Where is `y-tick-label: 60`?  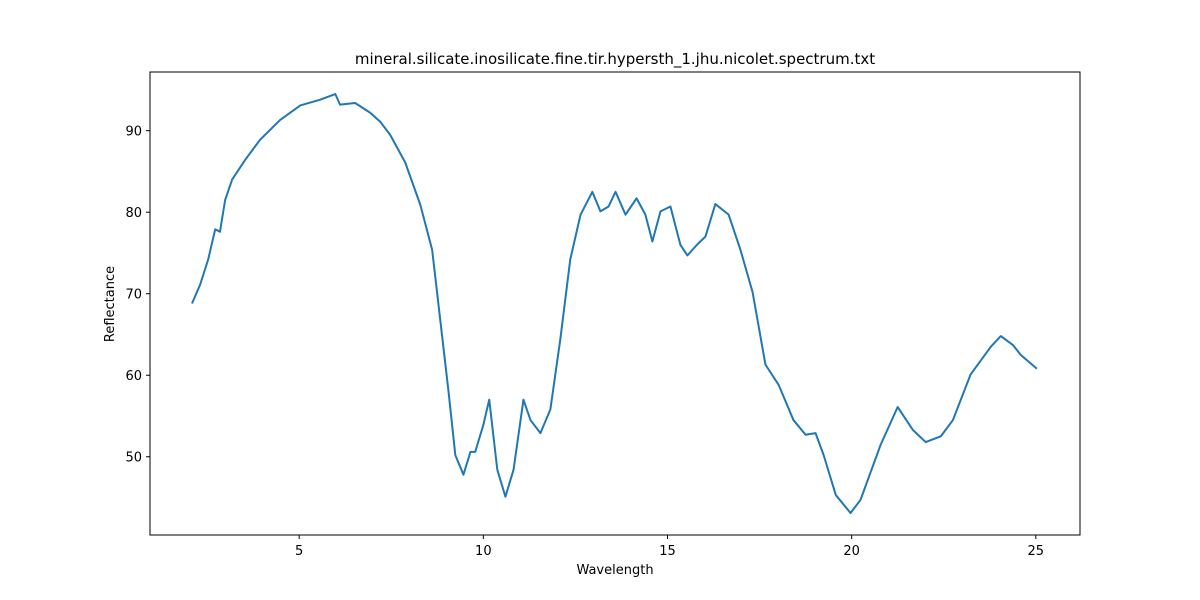
y-tick-label: 60 is located at coordinates (133, 376).